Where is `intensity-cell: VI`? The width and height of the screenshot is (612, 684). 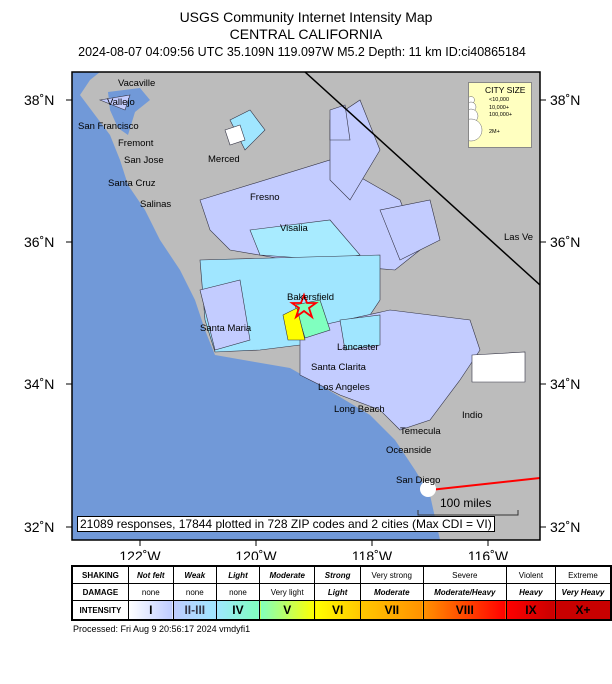 intensity-cell: VI is located at coordinates (337, 610).